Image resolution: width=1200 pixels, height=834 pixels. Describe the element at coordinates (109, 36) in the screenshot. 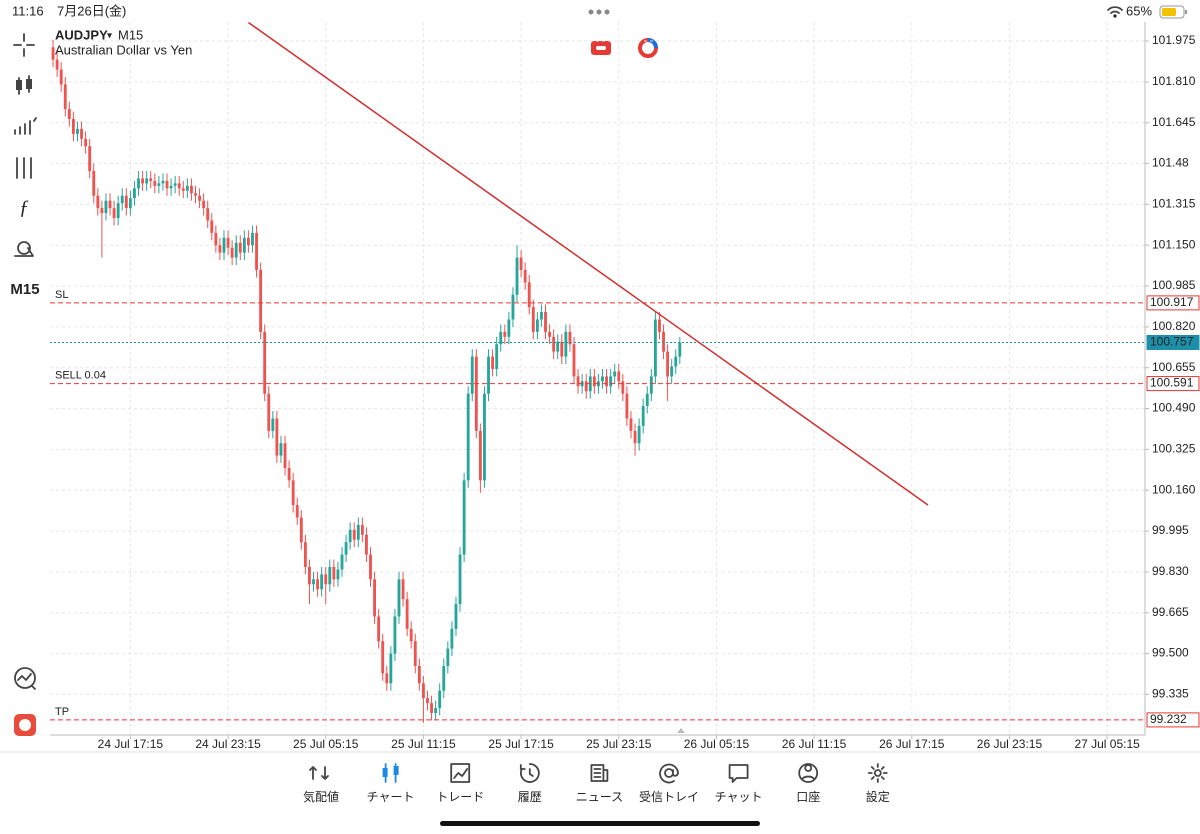

I see `symbol-dropdown-arrow: ▾` at that location.